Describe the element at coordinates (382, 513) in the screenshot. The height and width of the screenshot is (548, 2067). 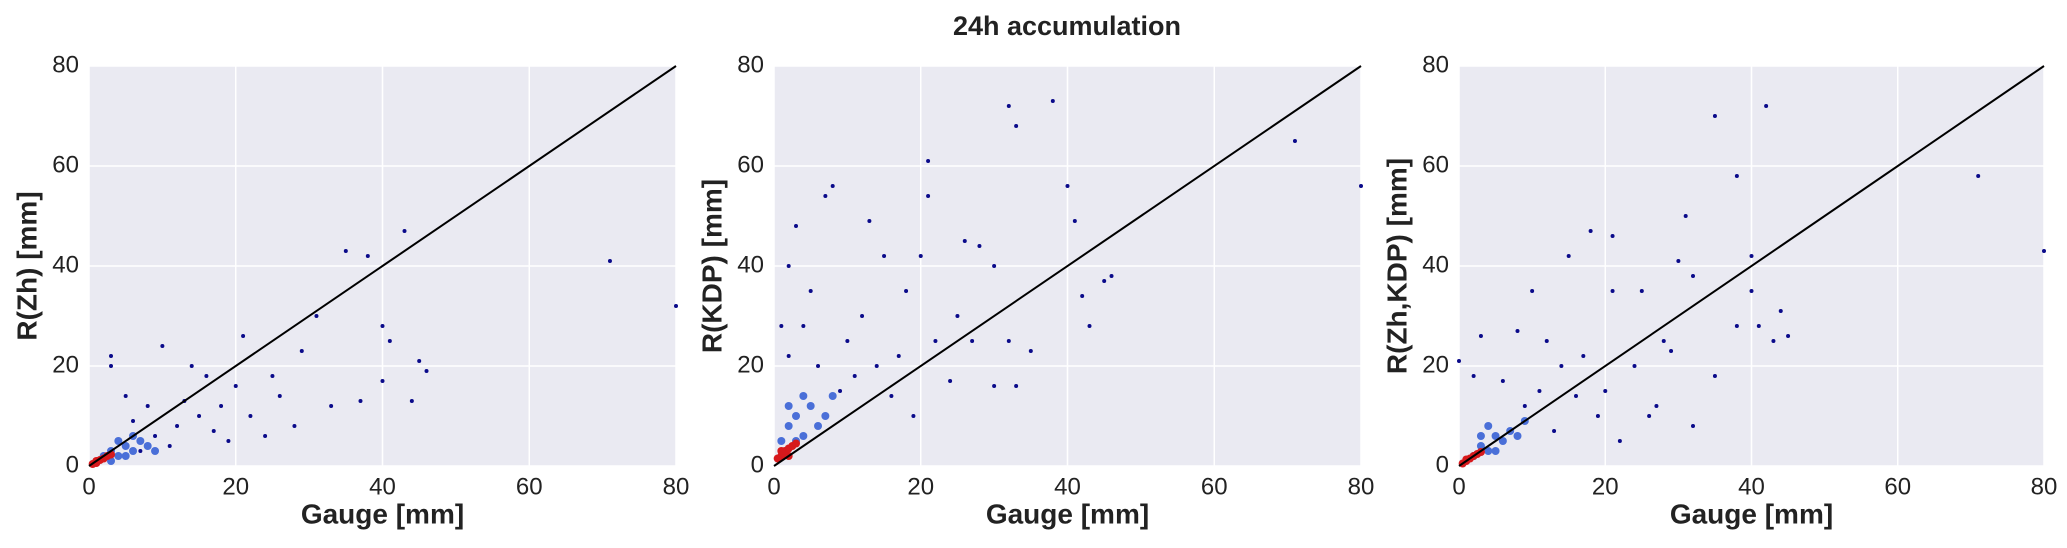
I see `x-axis-label: Gauge [mm]` at that location.